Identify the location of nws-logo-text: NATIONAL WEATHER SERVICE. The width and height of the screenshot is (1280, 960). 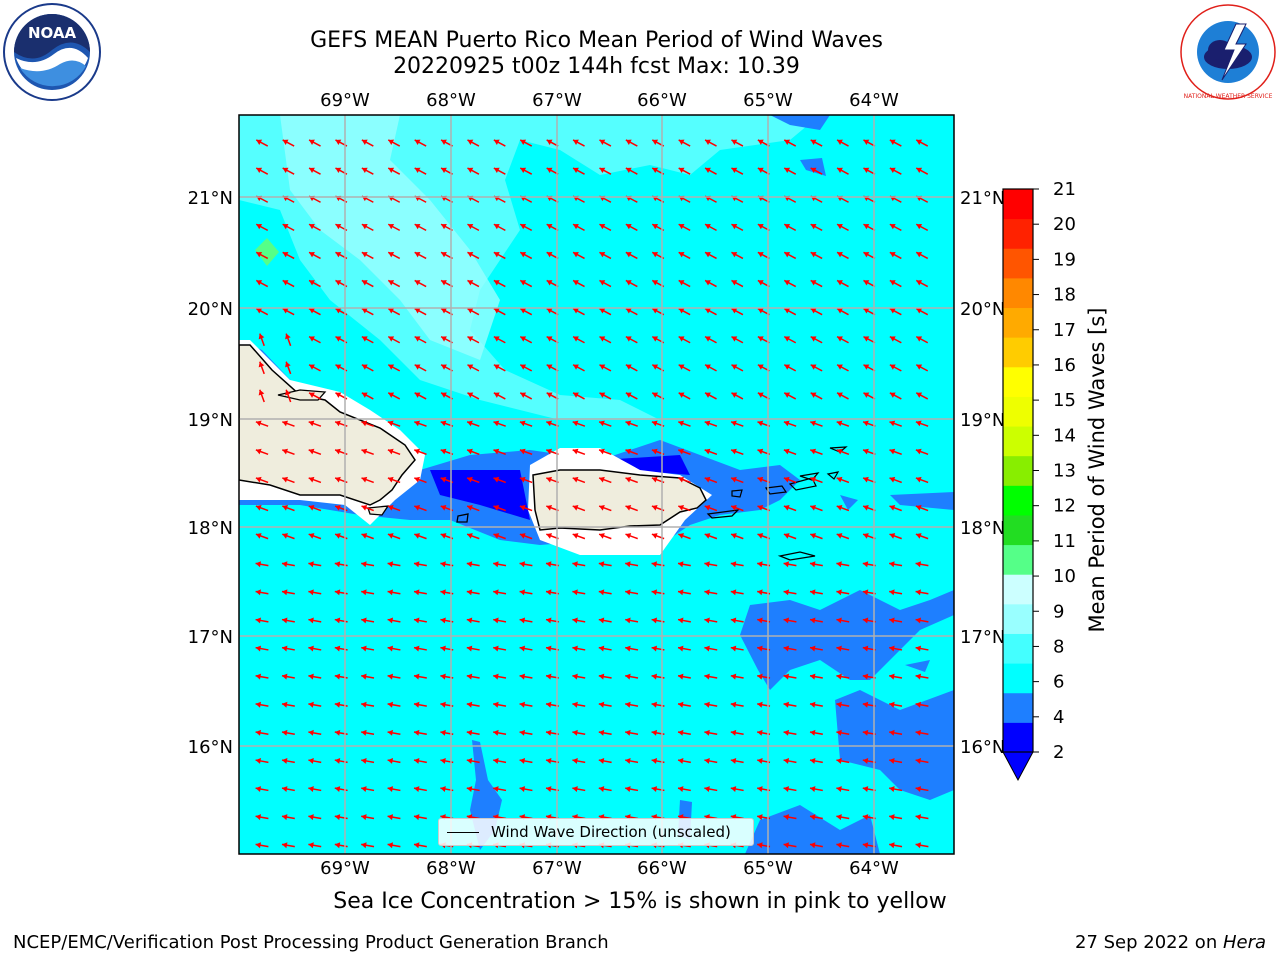
(1228, 96).